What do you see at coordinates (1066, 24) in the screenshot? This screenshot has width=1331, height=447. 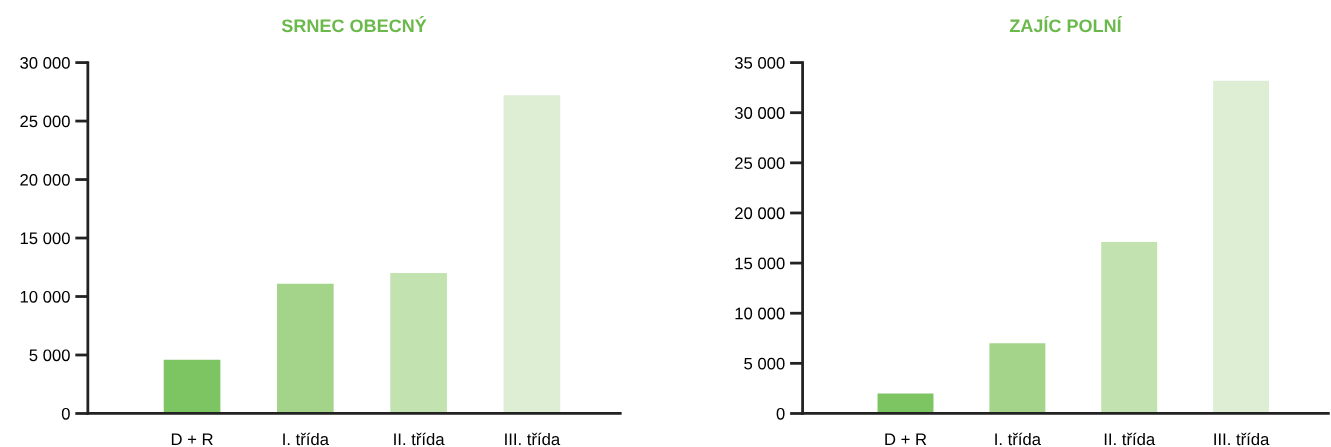 I see `chart-title: ZAJÍC POLNÍ` at bounding box center [1066, 24].